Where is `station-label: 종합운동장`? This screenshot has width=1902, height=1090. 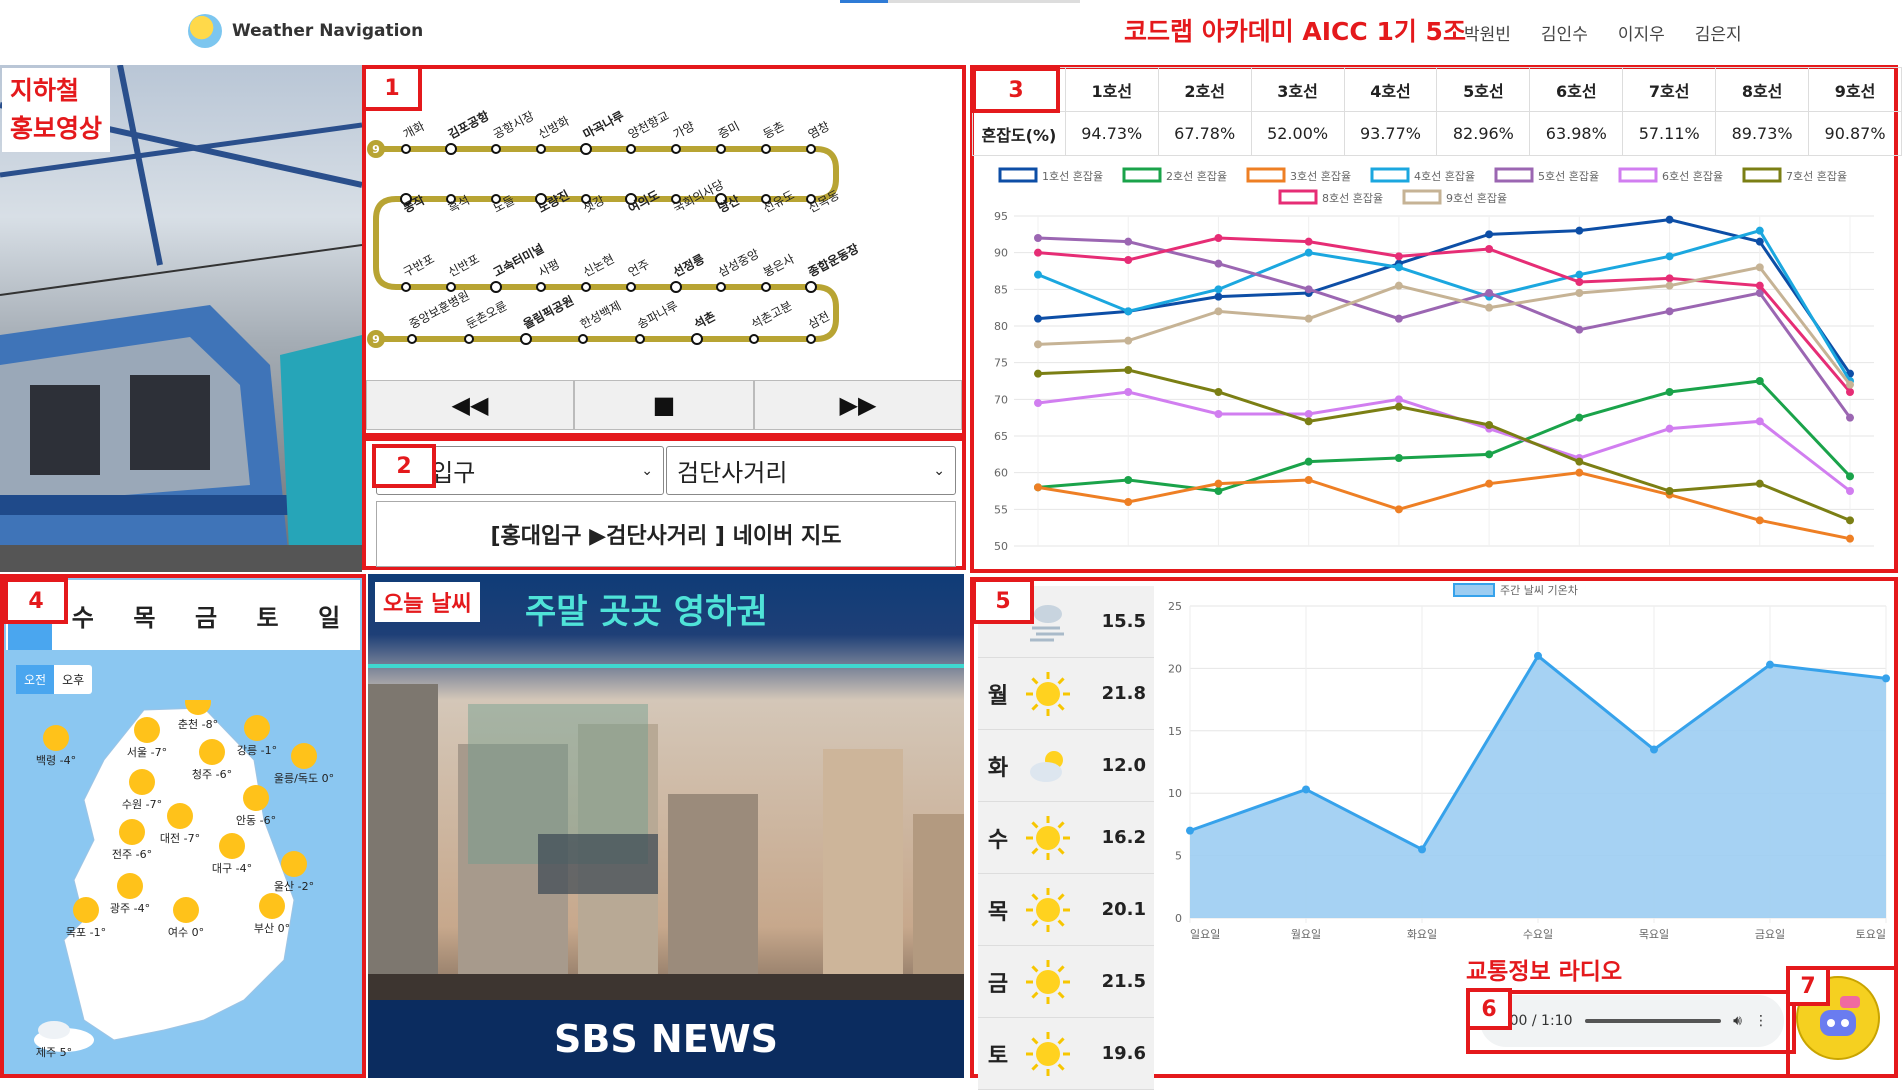 station-label: 종합운동장 is located at coordinates (833, 259).